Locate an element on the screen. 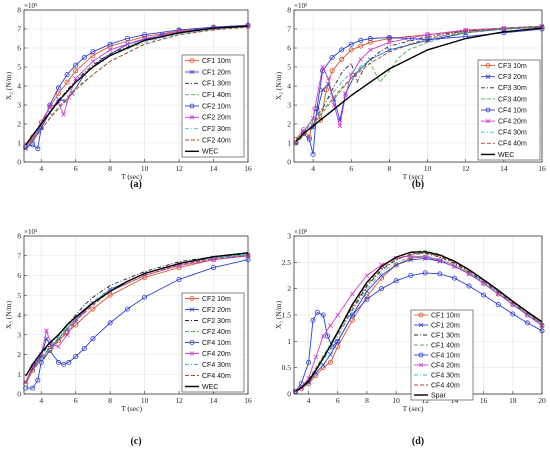 Image resolution: width=550 pixels, height=451 pixels. y-tick-label: 6 is located at coordinates (19, 275).